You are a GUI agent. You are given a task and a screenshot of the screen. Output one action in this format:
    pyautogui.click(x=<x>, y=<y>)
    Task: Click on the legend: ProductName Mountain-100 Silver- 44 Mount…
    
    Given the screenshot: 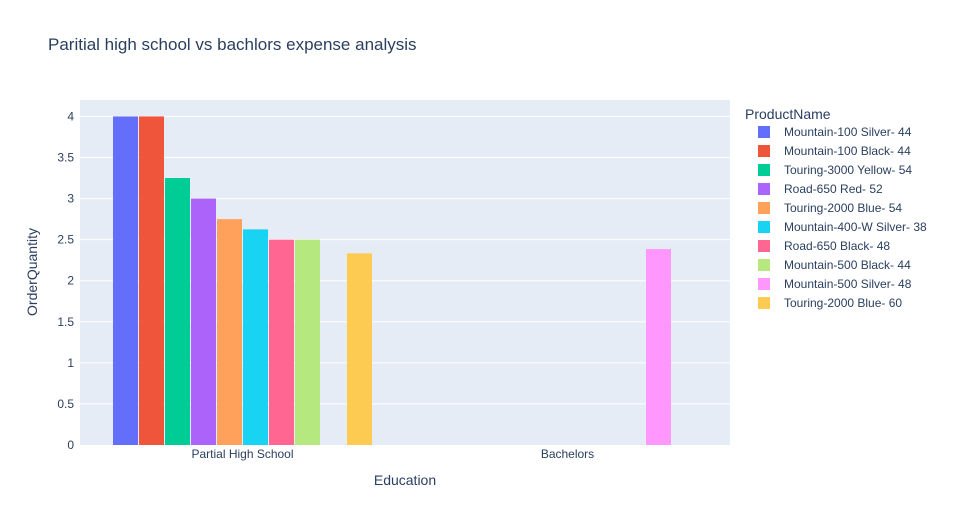 What is the action you would take?
    pyautogui.click(x=836, y=208)
    